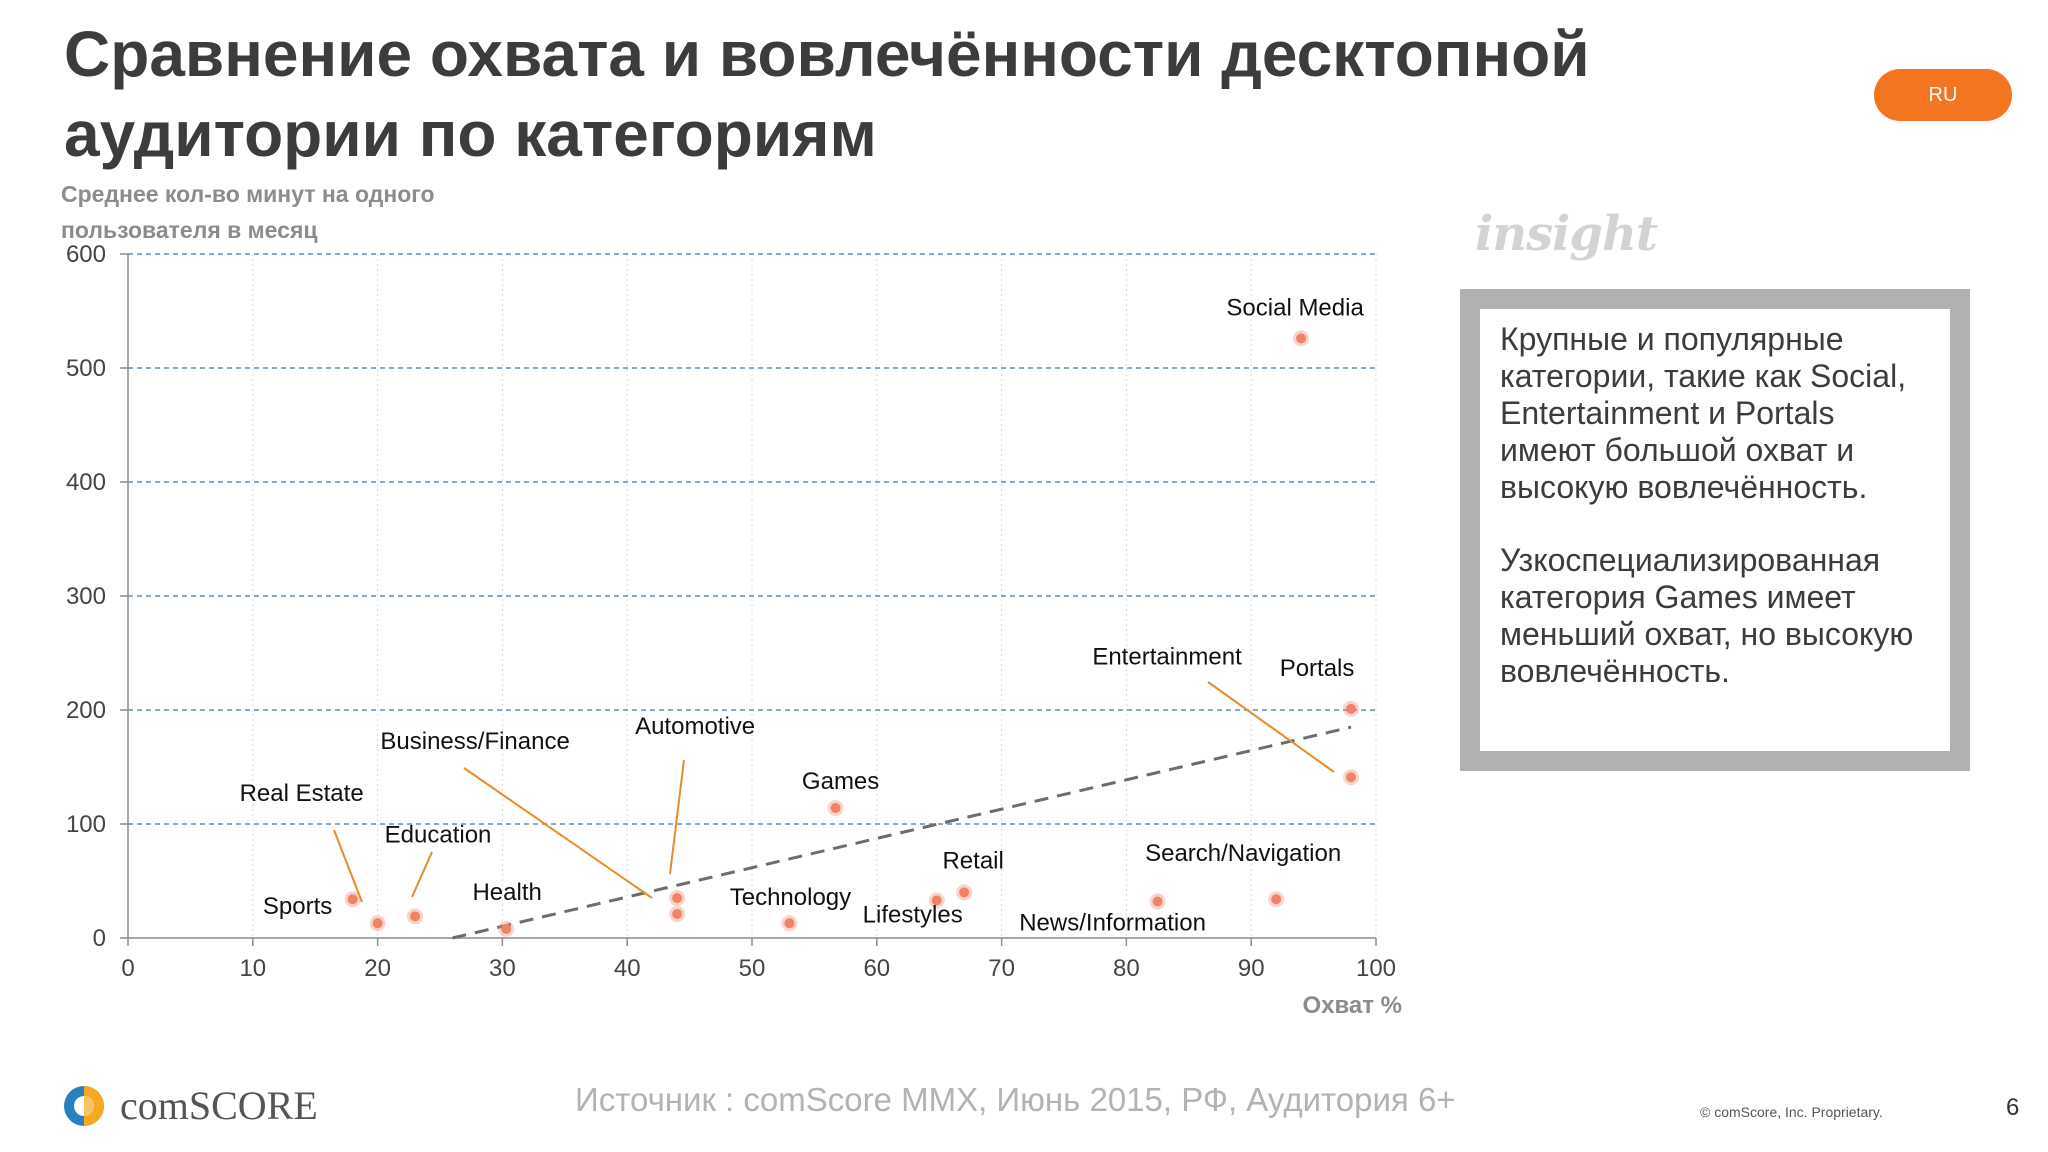 This screenshot has width=2048, height=1152. Describe the element at coordinates (1352, 1005) in the screenshot. I see `x-axis-title: Охват %` at that location.